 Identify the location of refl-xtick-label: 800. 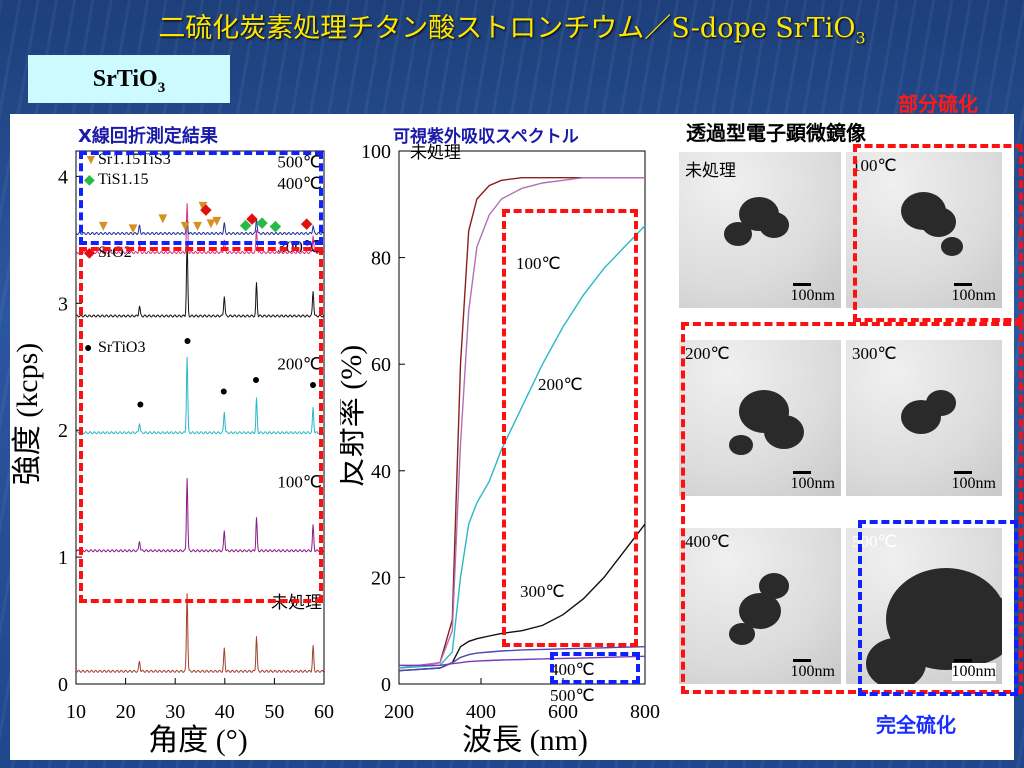
(645, 712).